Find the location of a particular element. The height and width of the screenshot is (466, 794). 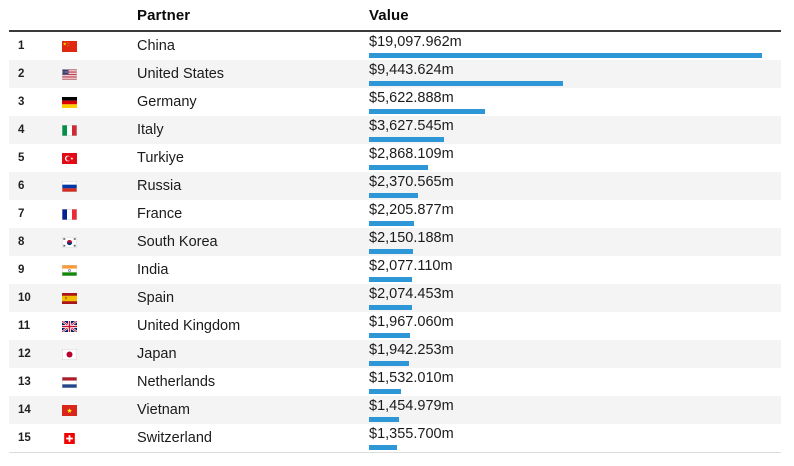

table-header-row: Partner Value is located at coordinates (395, 16).